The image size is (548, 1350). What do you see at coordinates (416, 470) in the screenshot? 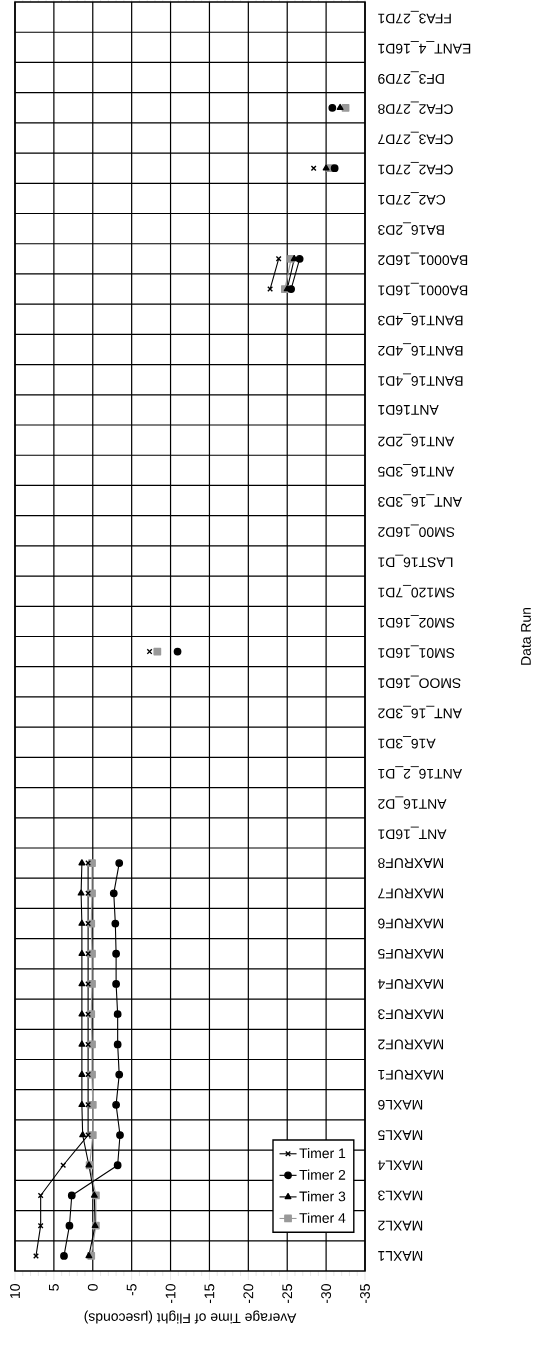
I see `y-tick-label: ANT16_3D5` at bounding box center [416, 470].